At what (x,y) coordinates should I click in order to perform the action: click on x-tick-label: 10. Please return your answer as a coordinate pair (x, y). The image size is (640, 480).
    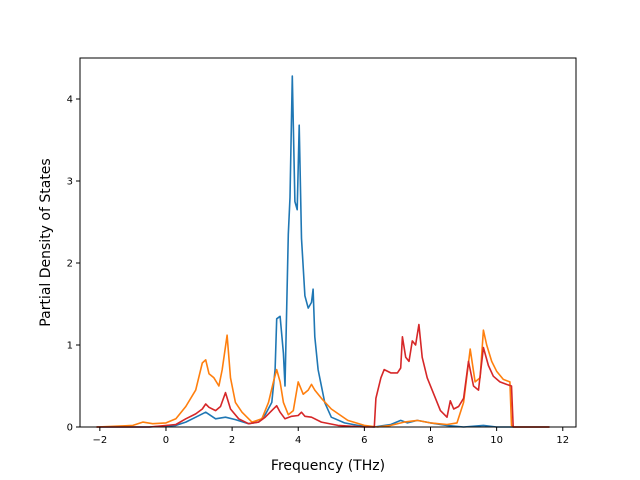
    Looking at the image, I should click on (496, 440).